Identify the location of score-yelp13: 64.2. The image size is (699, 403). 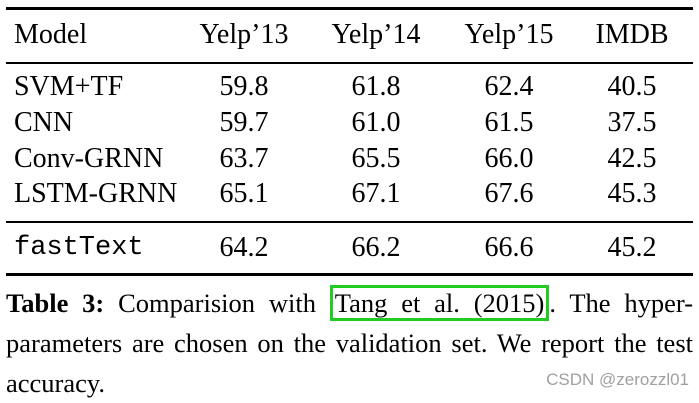
(244, 247).